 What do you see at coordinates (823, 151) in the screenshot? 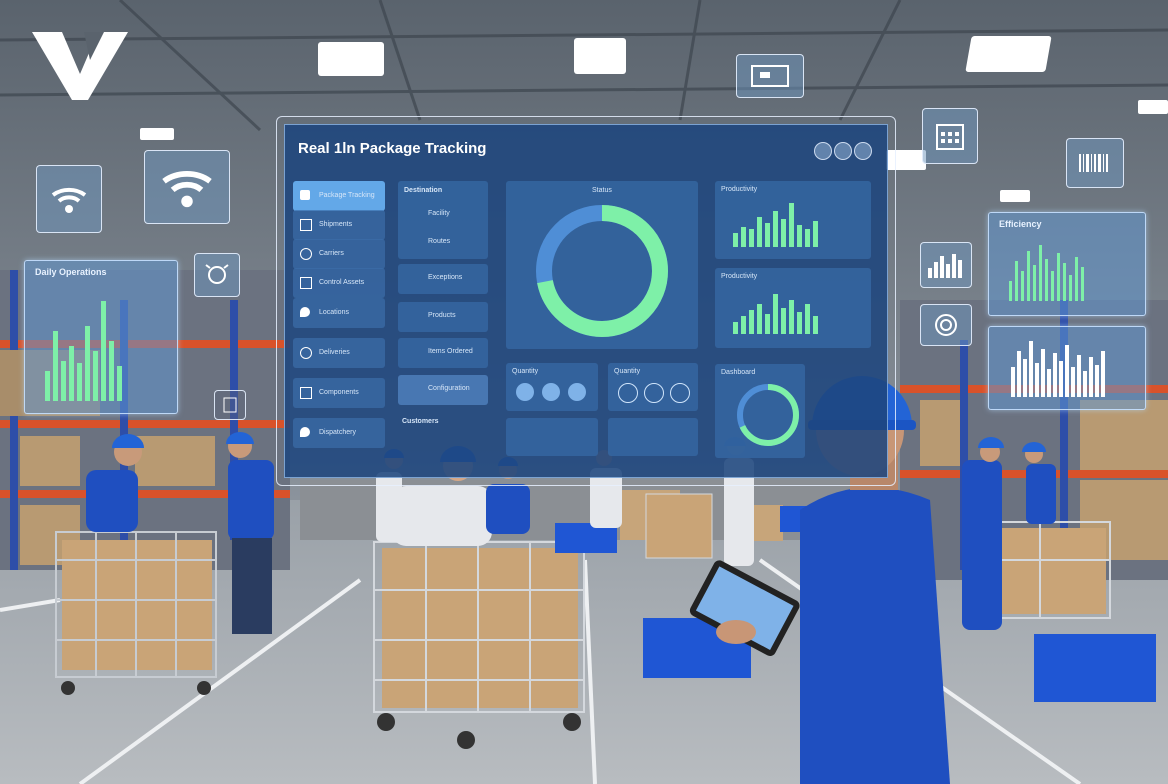
I see `info-button` at bounding box center [823, 151].